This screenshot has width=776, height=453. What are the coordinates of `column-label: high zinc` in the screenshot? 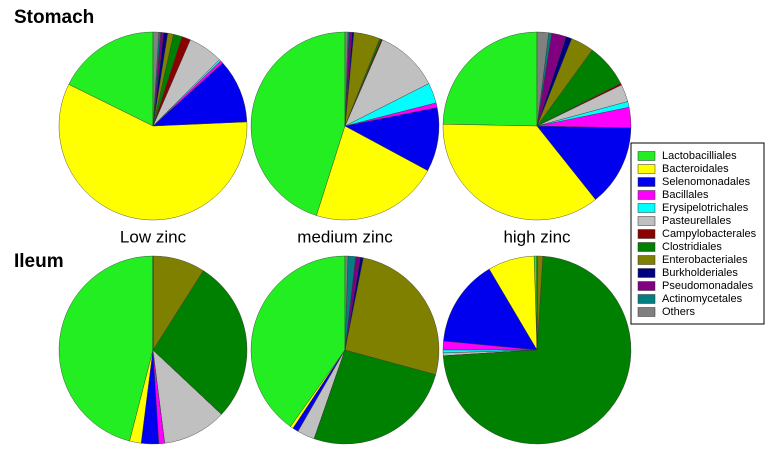 It's located at (537, 236).